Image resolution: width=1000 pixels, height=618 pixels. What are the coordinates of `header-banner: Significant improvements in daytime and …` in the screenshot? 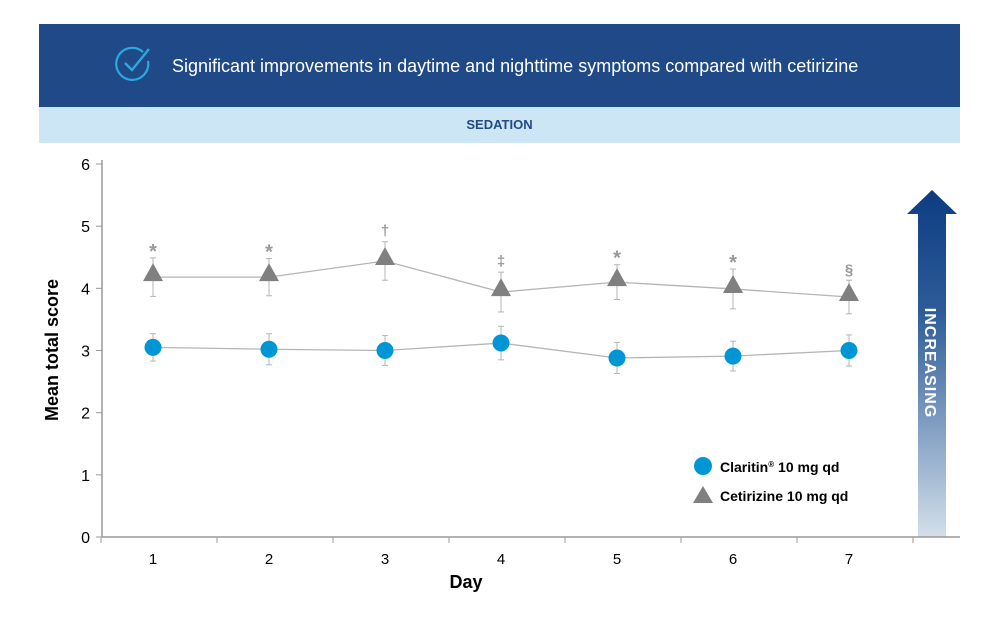 It's located at (499, 65).